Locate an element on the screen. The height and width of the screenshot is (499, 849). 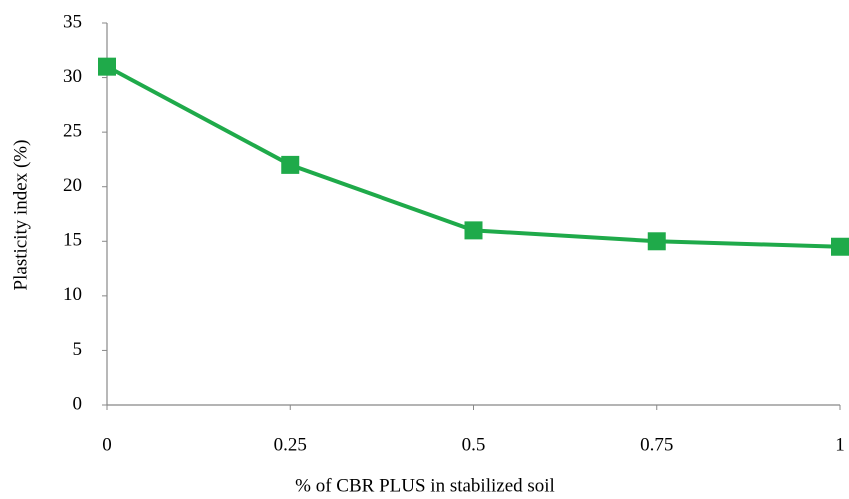
y-tick-label: 35 is located at coordinates (72, 21).